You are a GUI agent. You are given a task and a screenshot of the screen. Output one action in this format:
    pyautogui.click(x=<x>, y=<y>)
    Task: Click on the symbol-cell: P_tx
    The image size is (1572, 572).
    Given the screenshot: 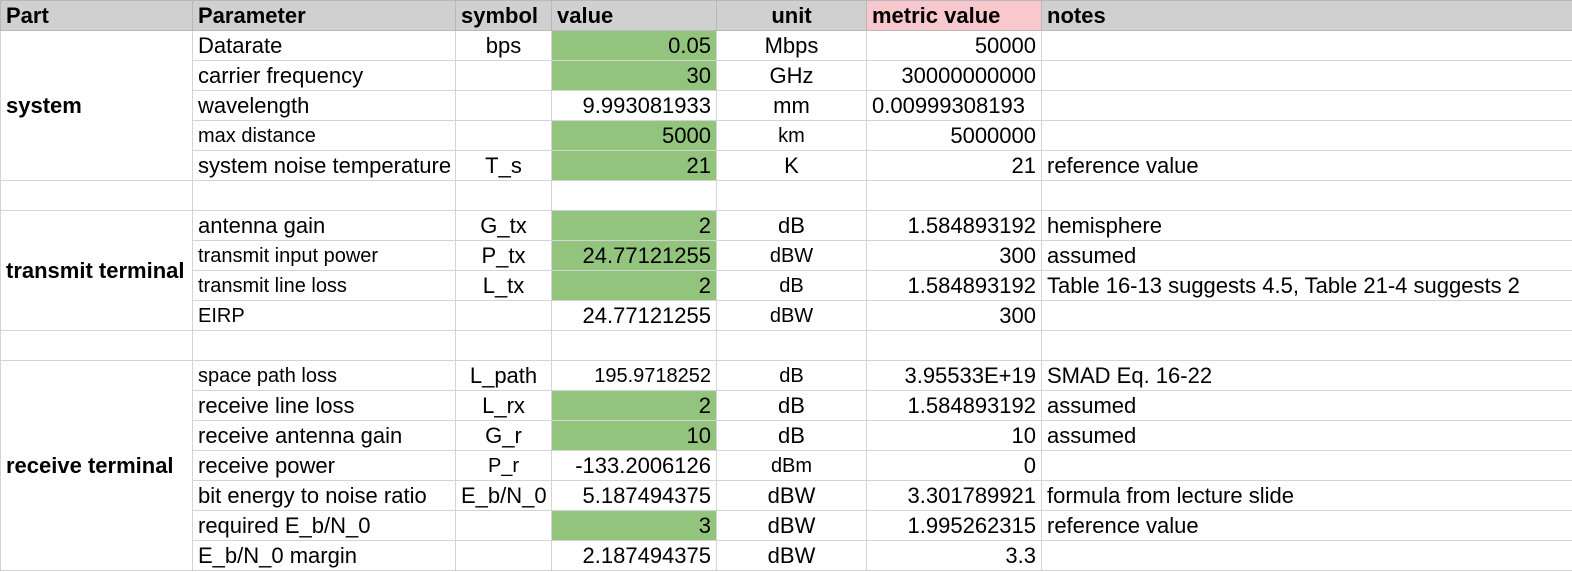 What is the action you would take?
    pyautogui.click(x=503, y=255)
    